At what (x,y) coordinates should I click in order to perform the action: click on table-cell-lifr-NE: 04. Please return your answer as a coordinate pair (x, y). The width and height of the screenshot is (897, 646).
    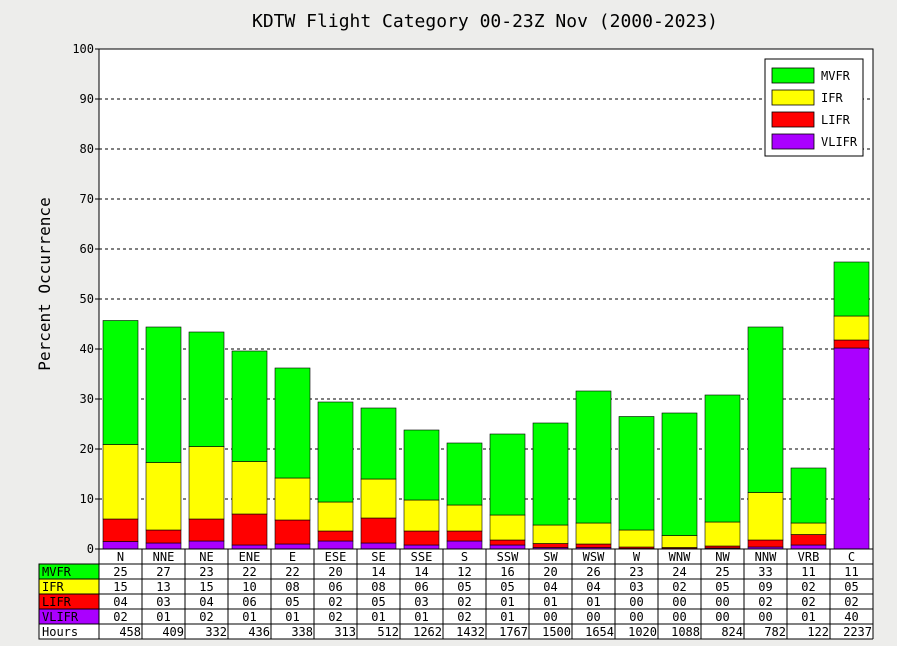
    Looking at the image, I should click on (206, 602).